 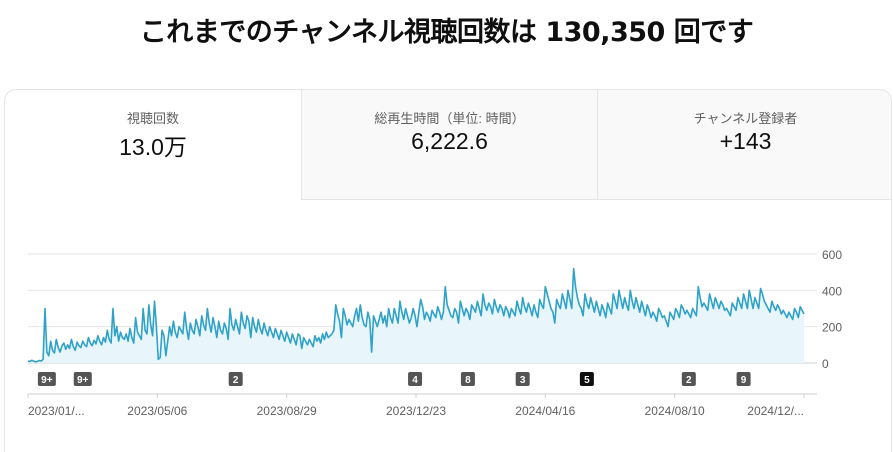 What do you see at coordinates (446, 32) in the screenshot?
I see `page-headline: これまでのチャンネル視聴回数は 130,350 回です` at bounding box center [446, 32].